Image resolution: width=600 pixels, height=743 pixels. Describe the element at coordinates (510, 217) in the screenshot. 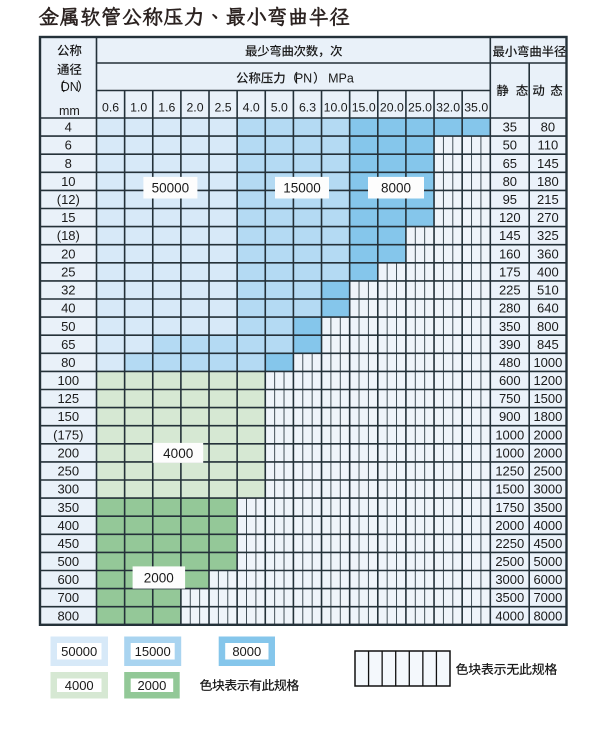

I see `svg-text: 120` at that location.